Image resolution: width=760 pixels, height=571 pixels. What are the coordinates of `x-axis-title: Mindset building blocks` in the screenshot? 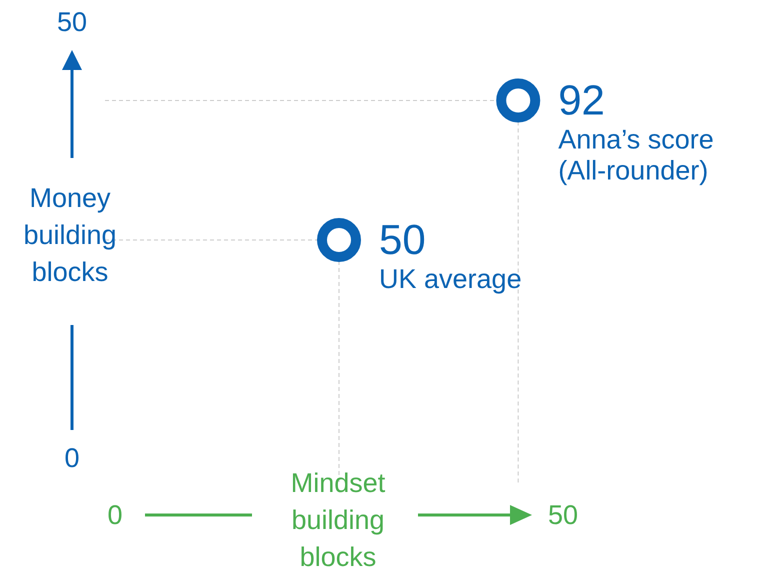 It's located at (338, 519).